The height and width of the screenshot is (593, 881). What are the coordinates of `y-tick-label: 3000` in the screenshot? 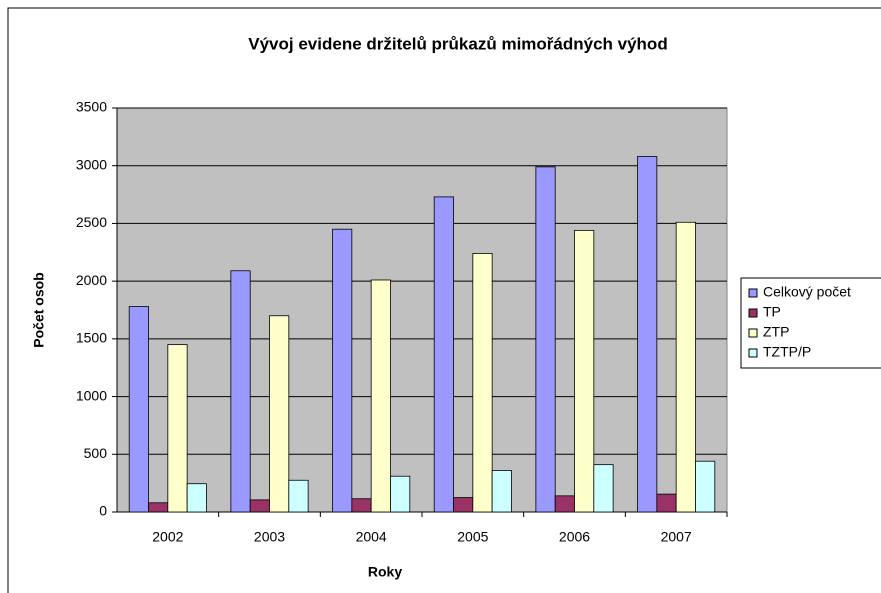 It's located at (91, 164).